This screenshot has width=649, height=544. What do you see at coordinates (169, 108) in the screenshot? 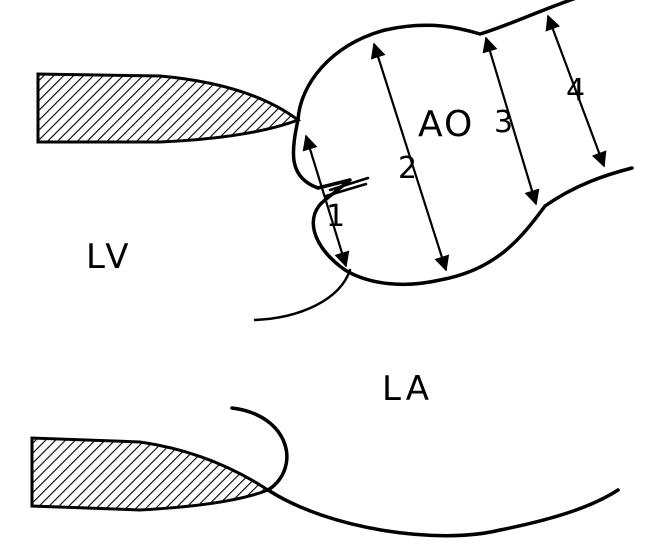
I see `upper-hatched-leaflet` at bounding box center [169, 108].